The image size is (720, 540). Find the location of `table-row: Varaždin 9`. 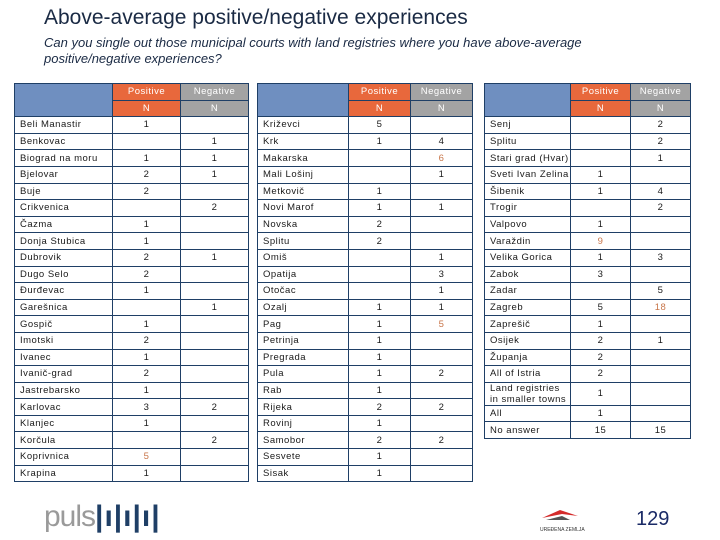

table-row: Varaždin 9 is located at coordinates (587, 241).